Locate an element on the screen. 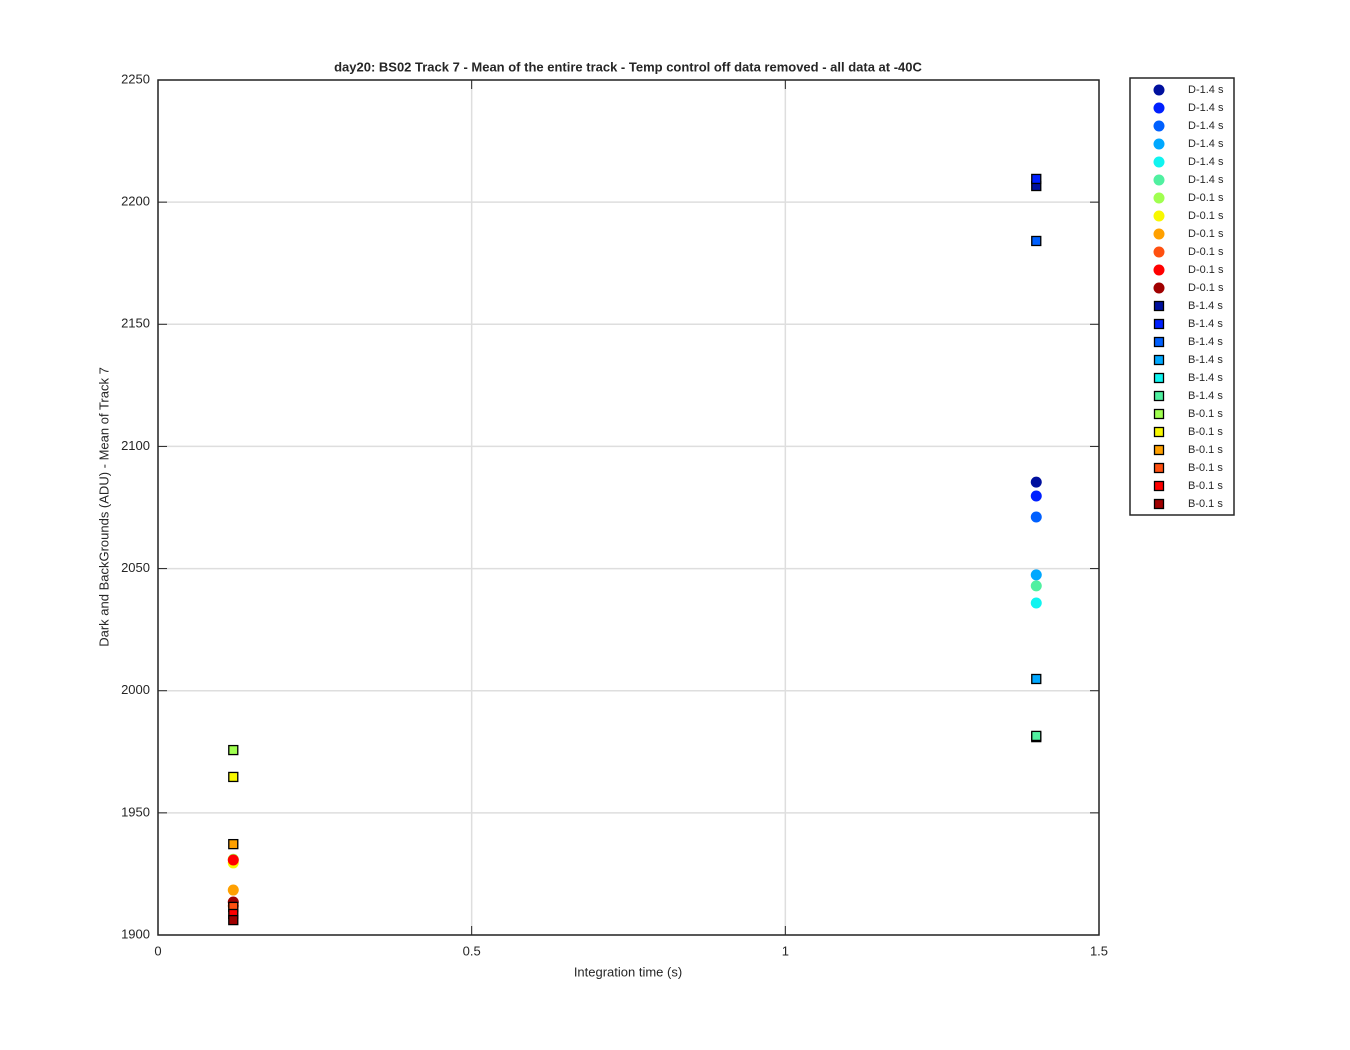  y-tick-label: 2000 is located at coordinates (135, 689).